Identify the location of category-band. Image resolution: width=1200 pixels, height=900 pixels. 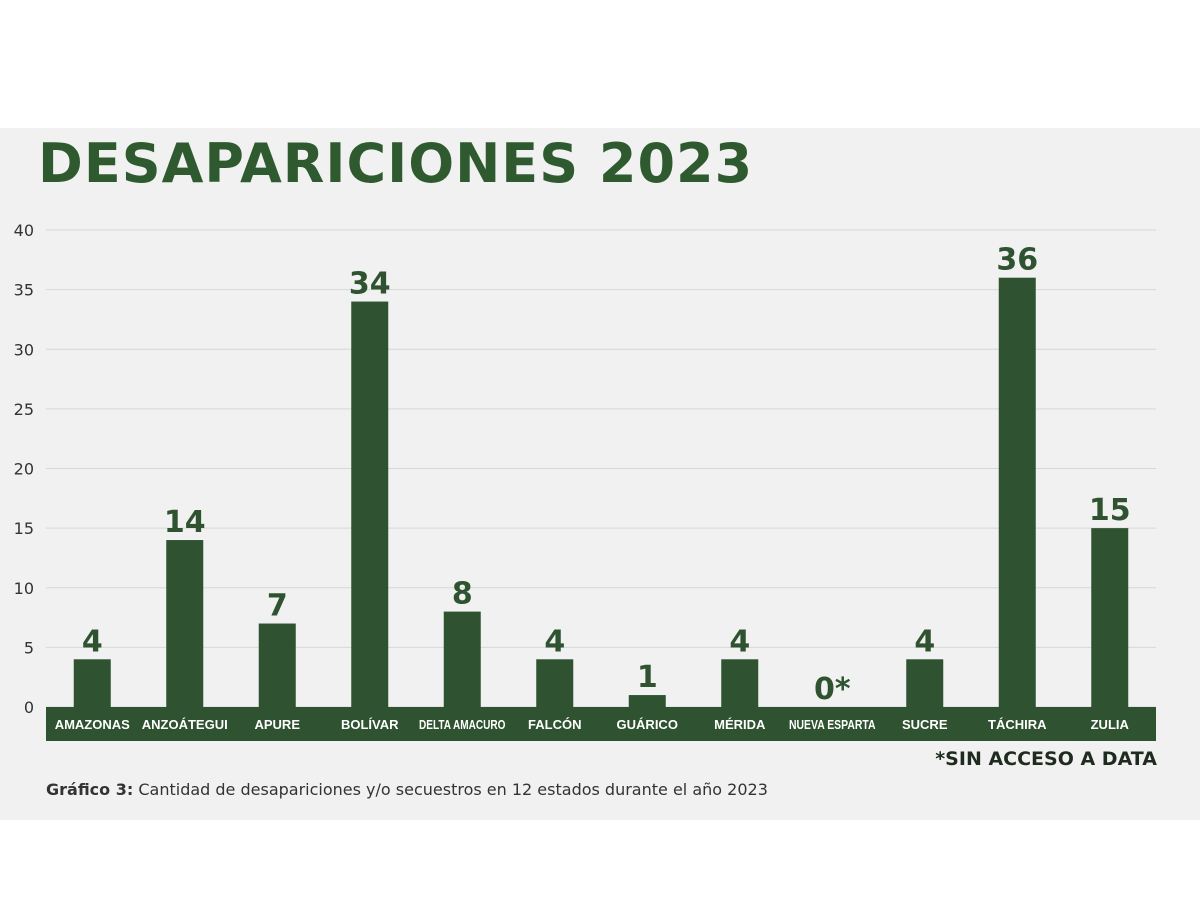
(601, 724).